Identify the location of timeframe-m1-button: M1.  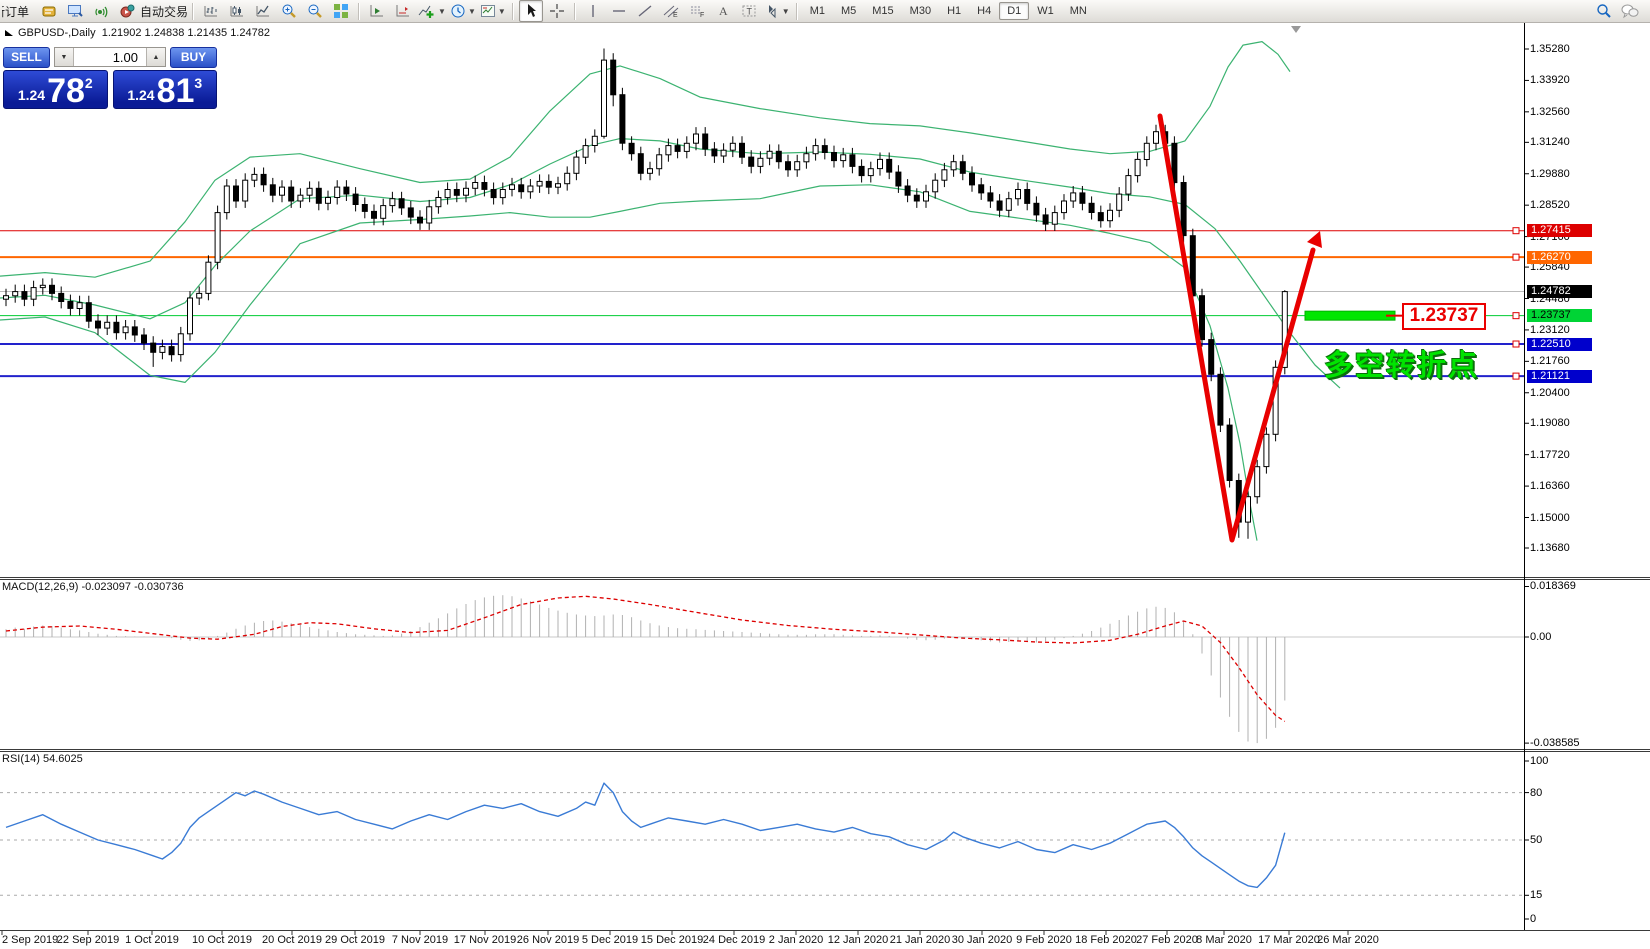
(817, 11).